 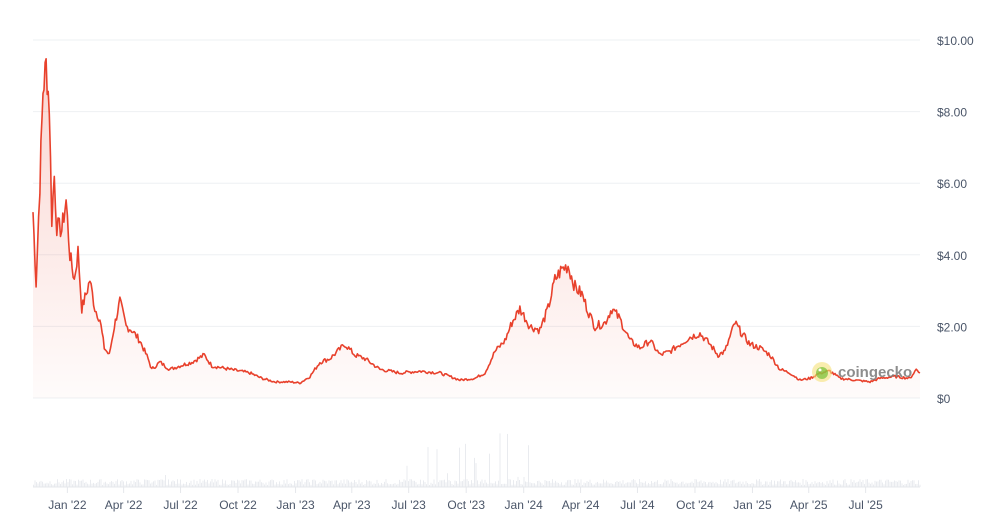 I want to click on x-tick-label: Jul '23, so click(x=409, y=505).